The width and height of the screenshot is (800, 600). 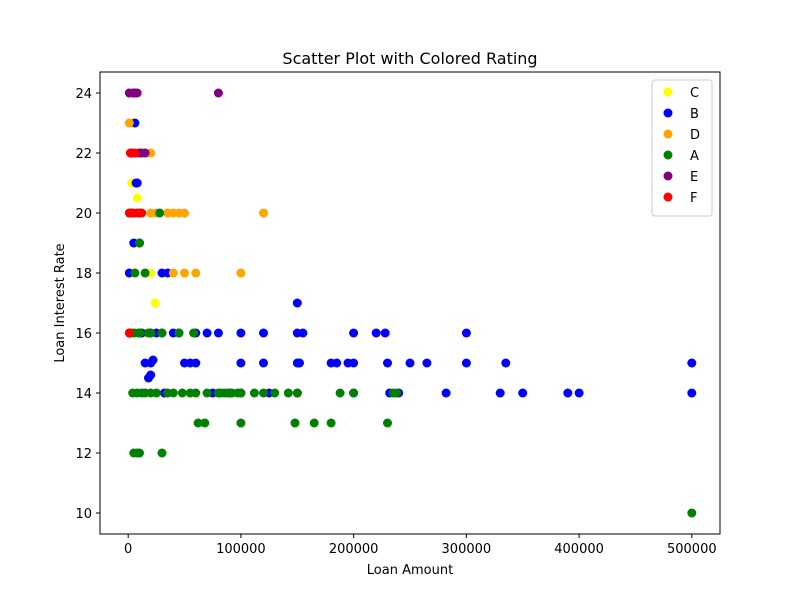 I want to click on legend-label: F, so click(x=693, y=198).